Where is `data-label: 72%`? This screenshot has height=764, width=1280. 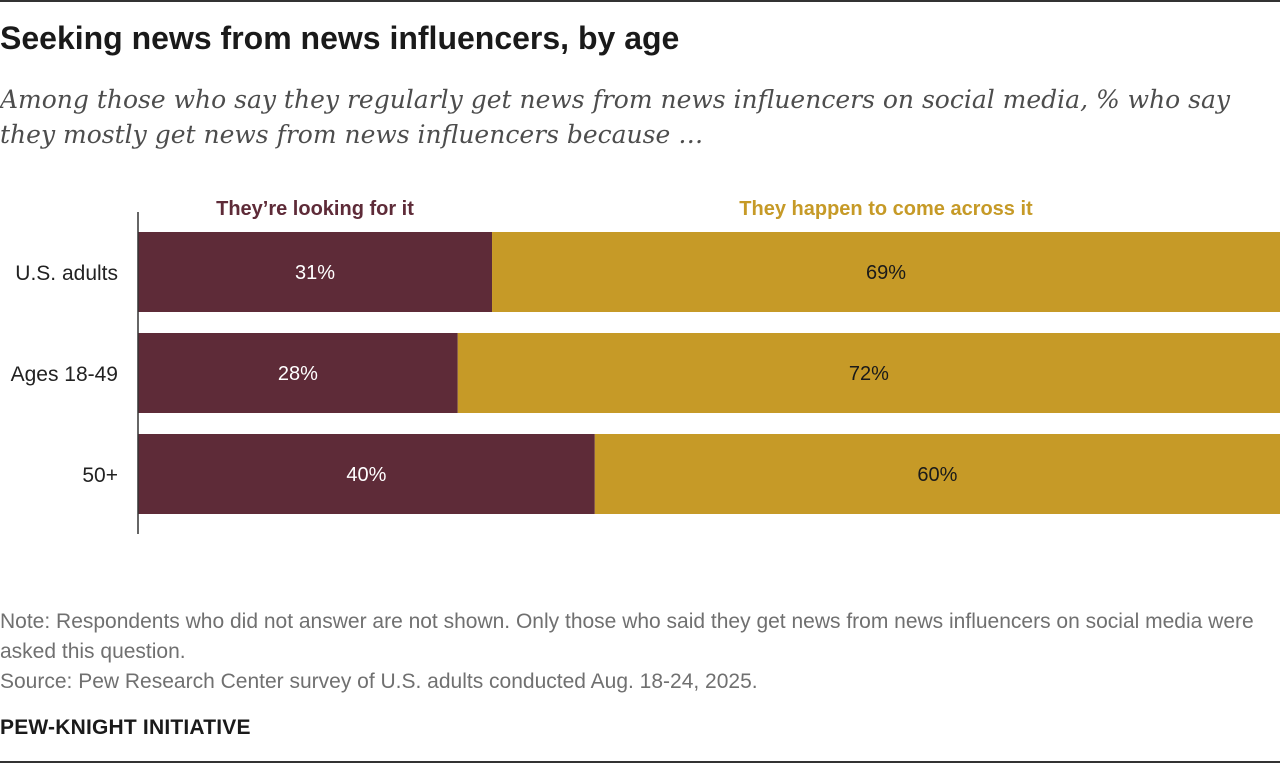
data-label: 72% is located at coordinates (869, 374).